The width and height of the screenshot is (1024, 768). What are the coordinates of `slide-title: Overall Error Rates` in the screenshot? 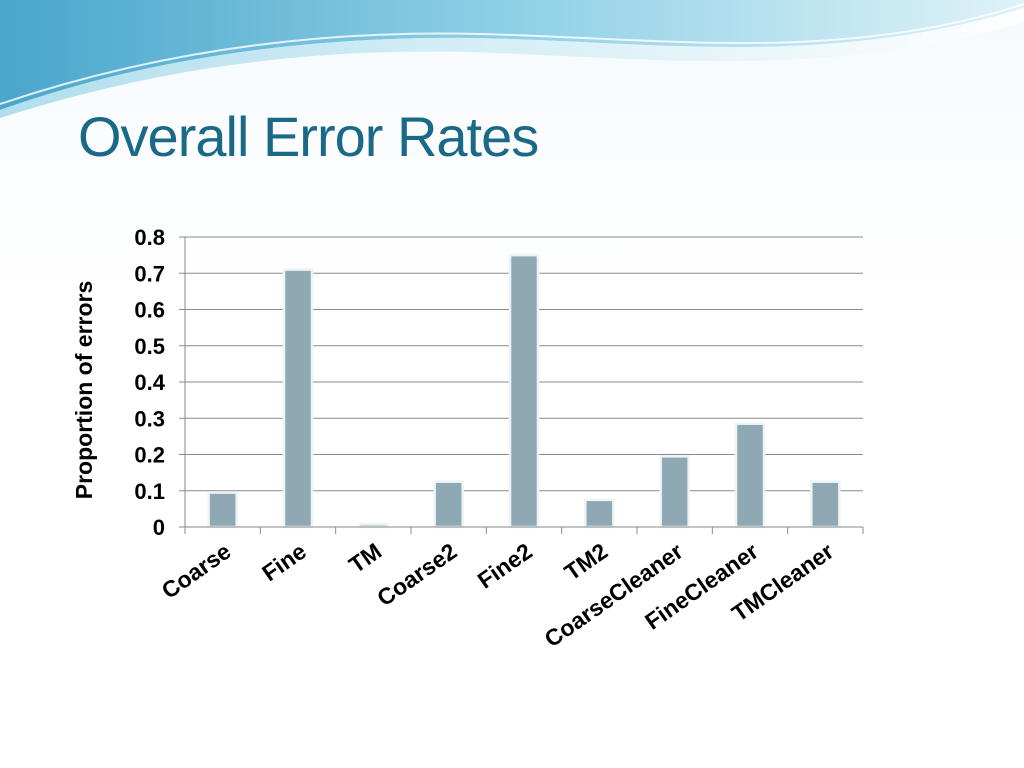 It's located at (308, 136).